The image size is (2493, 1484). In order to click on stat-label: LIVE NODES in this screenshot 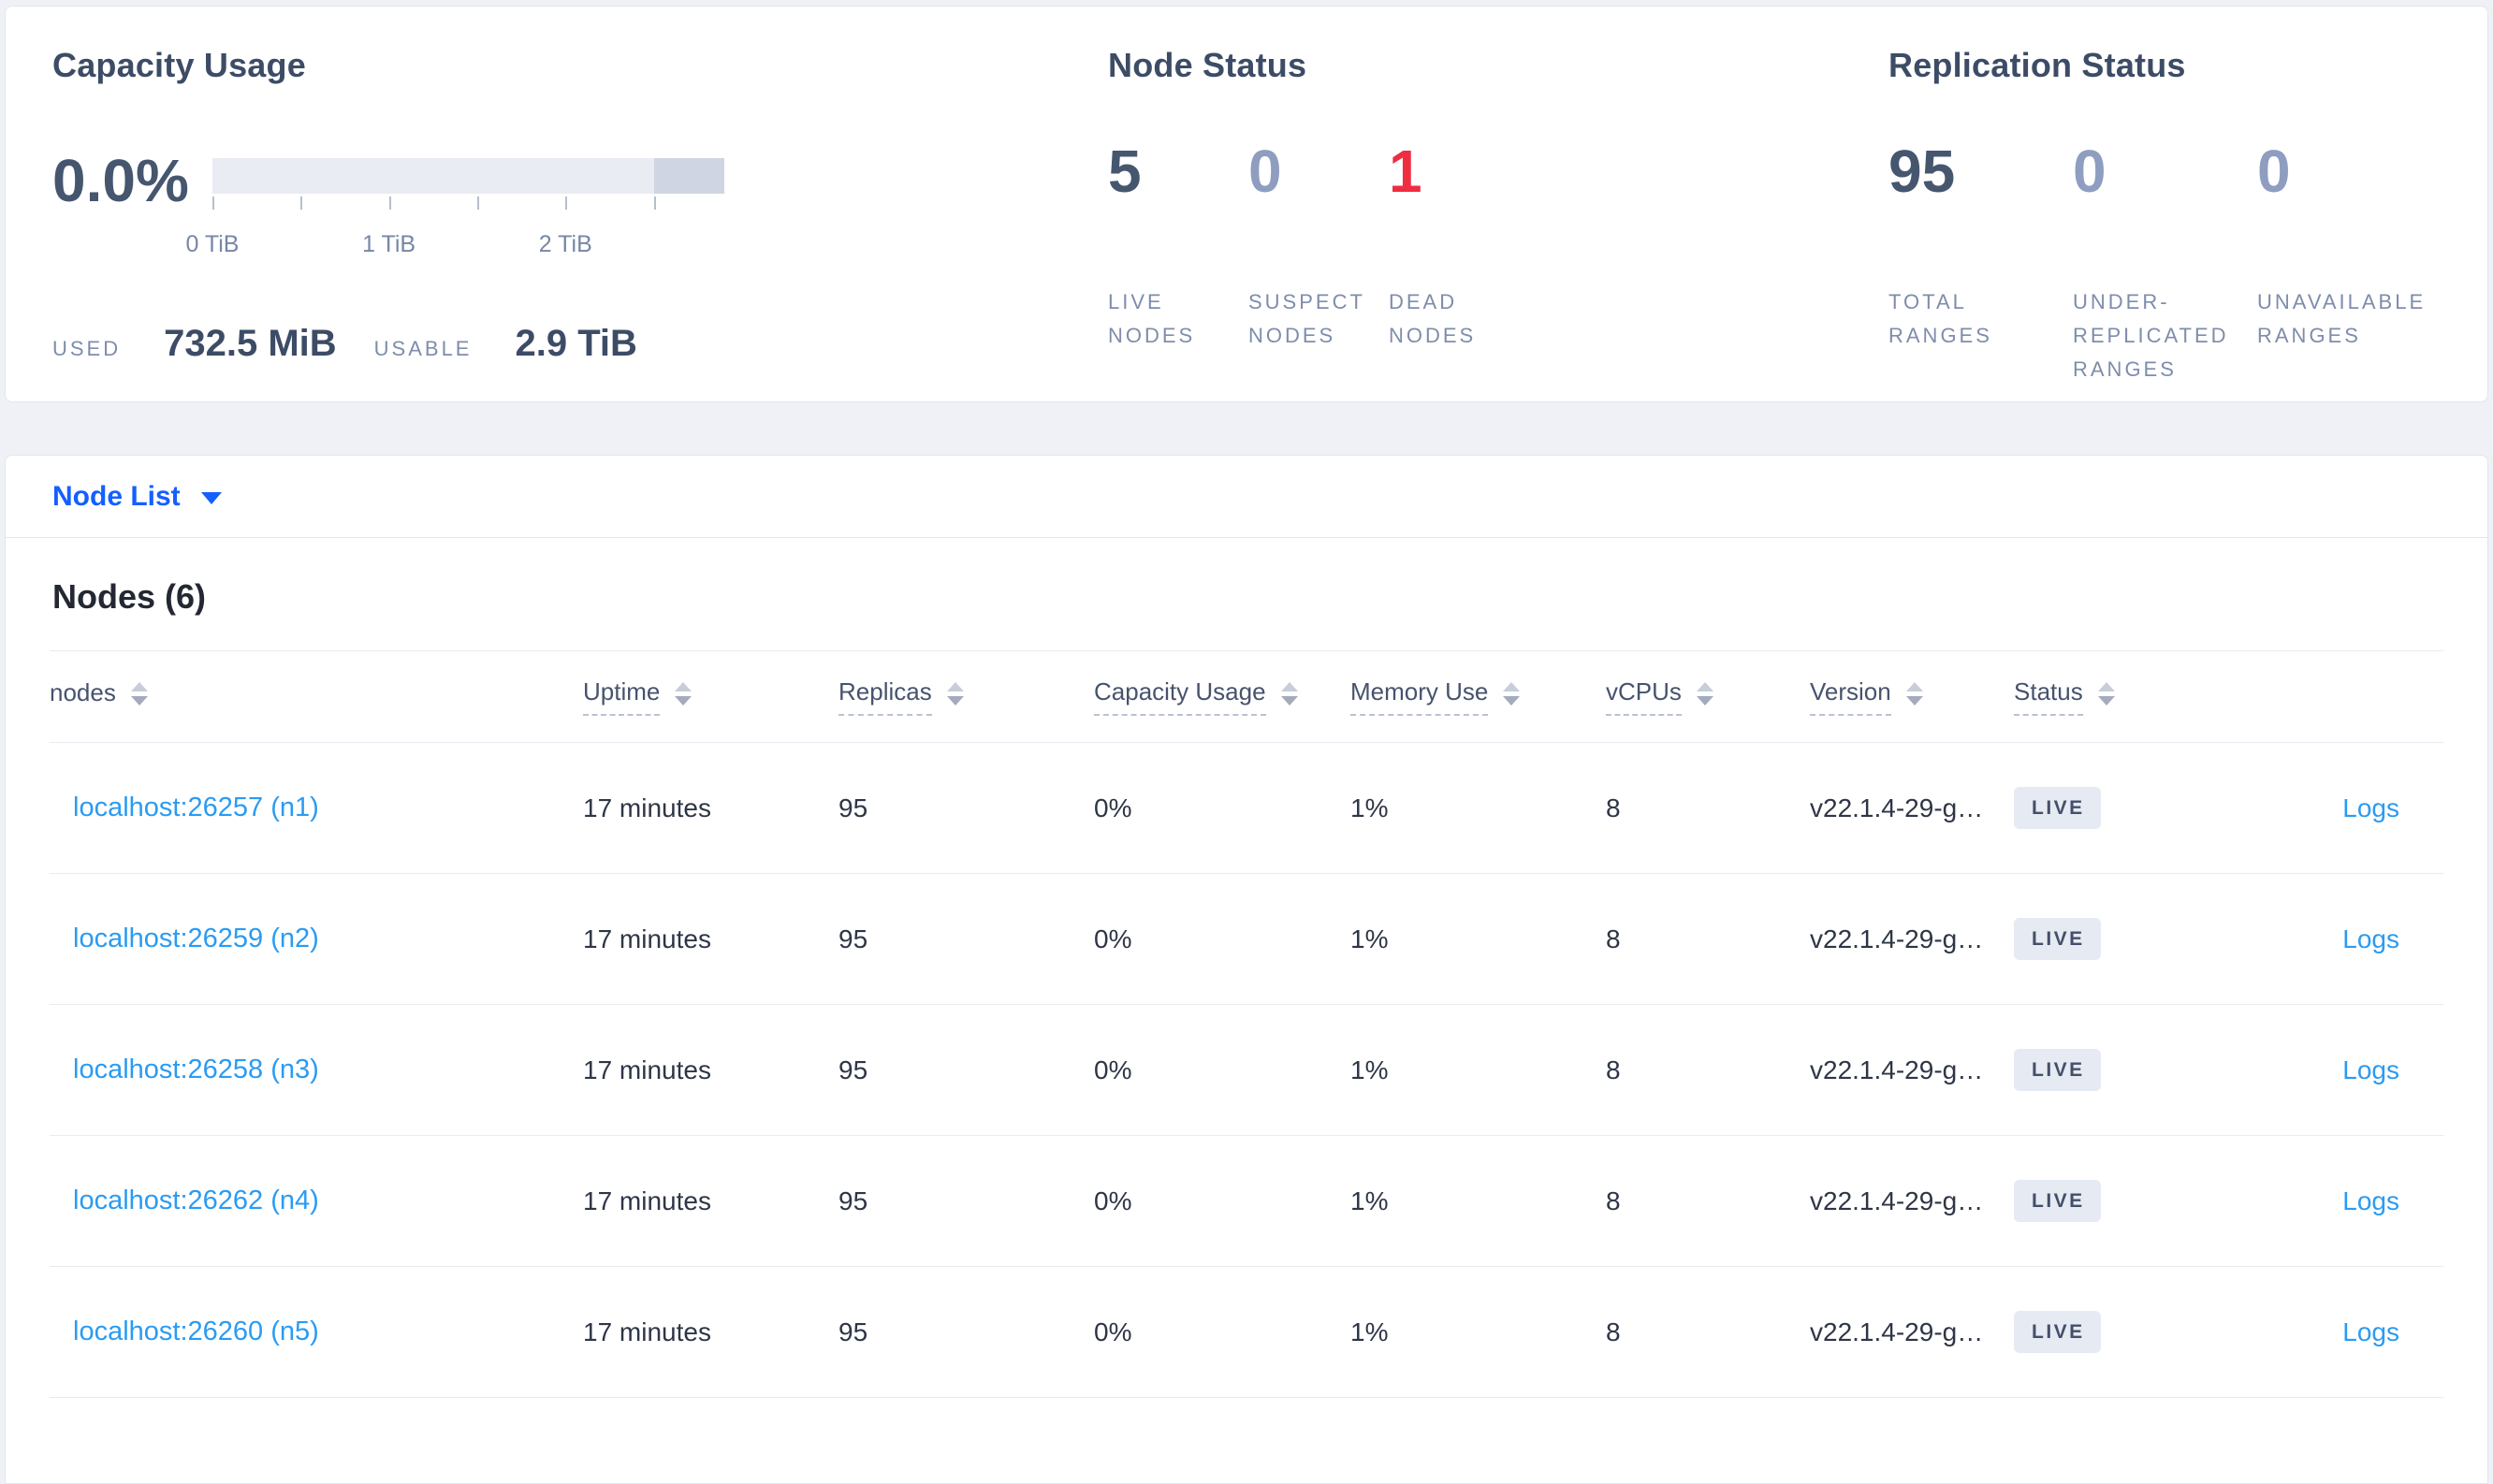, I will do `click(1152, 318)`.